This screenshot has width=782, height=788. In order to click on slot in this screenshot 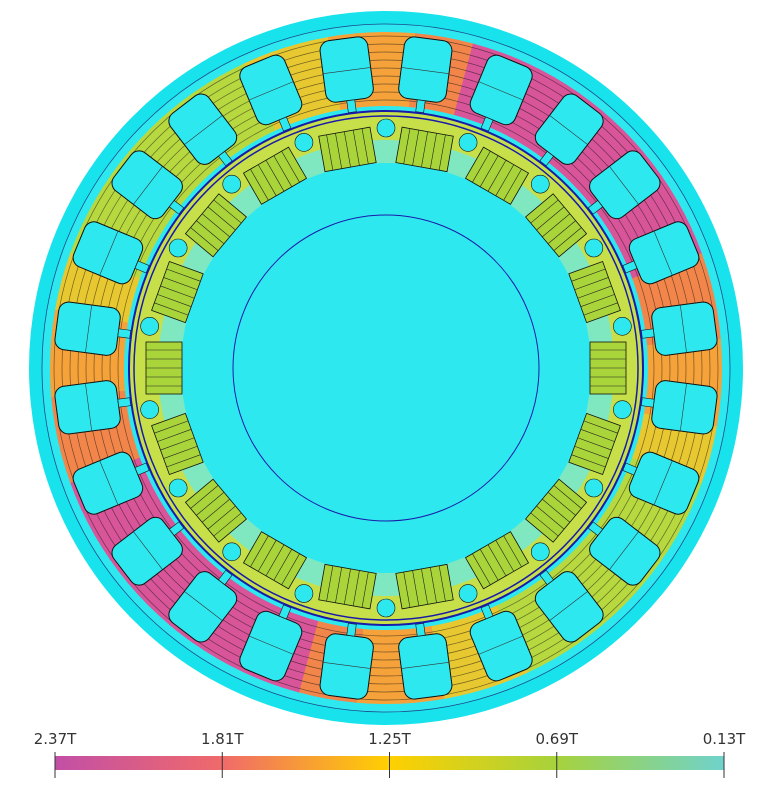, I will do `click(684, 328)`.